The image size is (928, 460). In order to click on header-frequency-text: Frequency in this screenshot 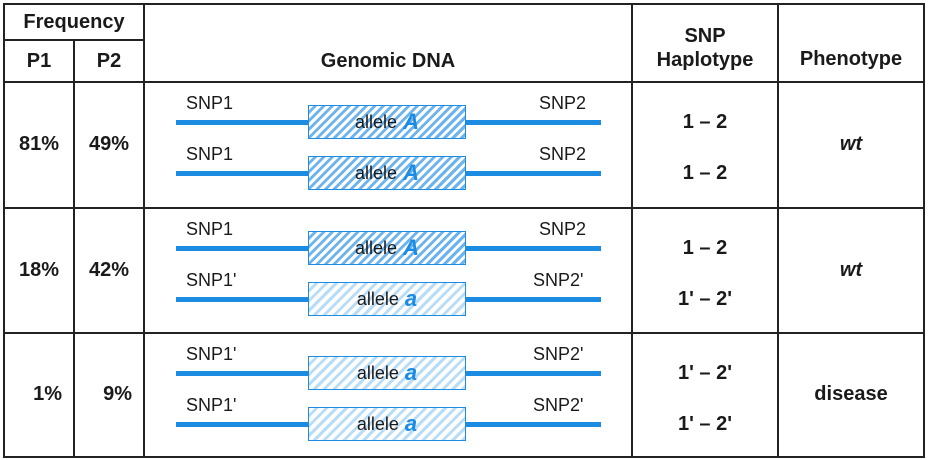, I will do `click(74, 22)`.